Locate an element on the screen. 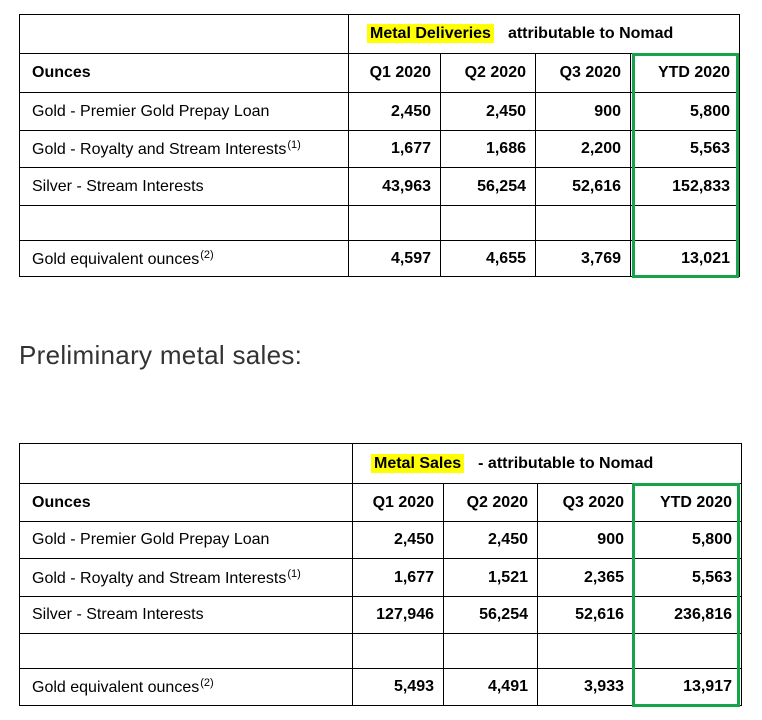 This screenshot has height=720, width=762. heading-rest: attributable to Nomad is located at coordinates (590, 33).